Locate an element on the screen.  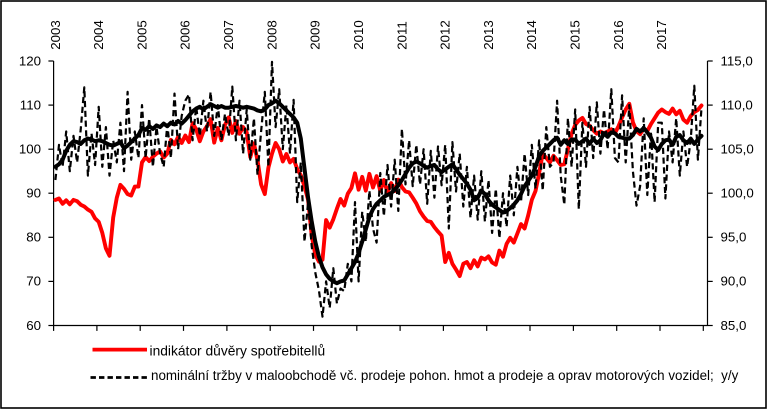
svg-text: 70 is located at coordinates (33, 281).